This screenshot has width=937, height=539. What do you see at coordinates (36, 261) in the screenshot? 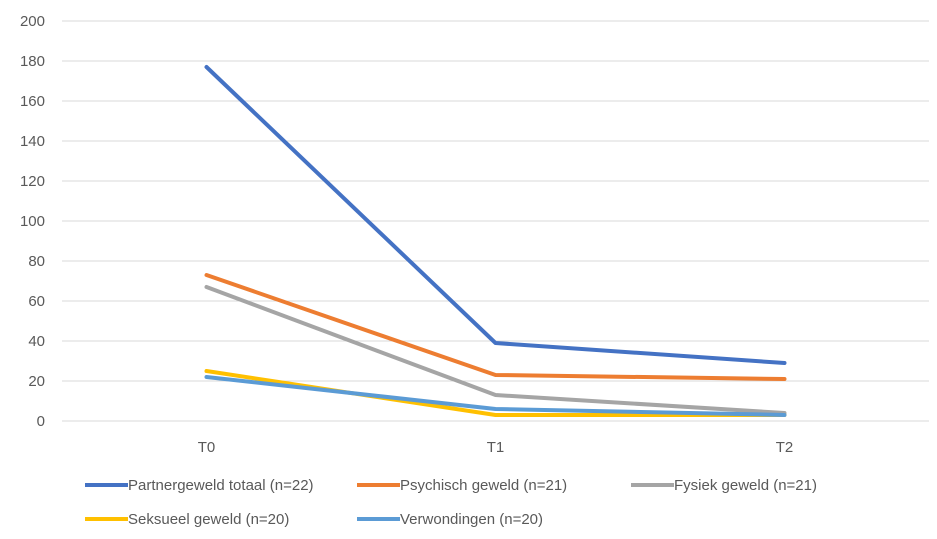
I see `y-tick-label: 80` at bounding box center [36, 261].